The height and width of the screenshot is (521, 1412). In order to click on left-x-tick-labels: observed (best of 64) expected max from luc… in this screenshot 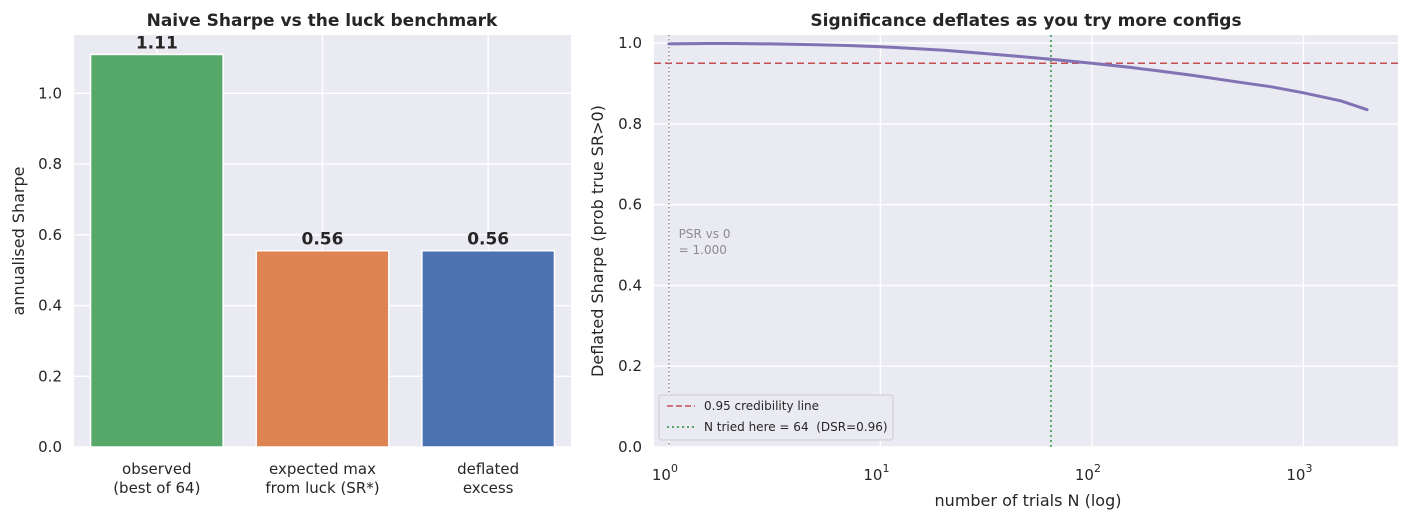, I will do `click(316, 478)`.